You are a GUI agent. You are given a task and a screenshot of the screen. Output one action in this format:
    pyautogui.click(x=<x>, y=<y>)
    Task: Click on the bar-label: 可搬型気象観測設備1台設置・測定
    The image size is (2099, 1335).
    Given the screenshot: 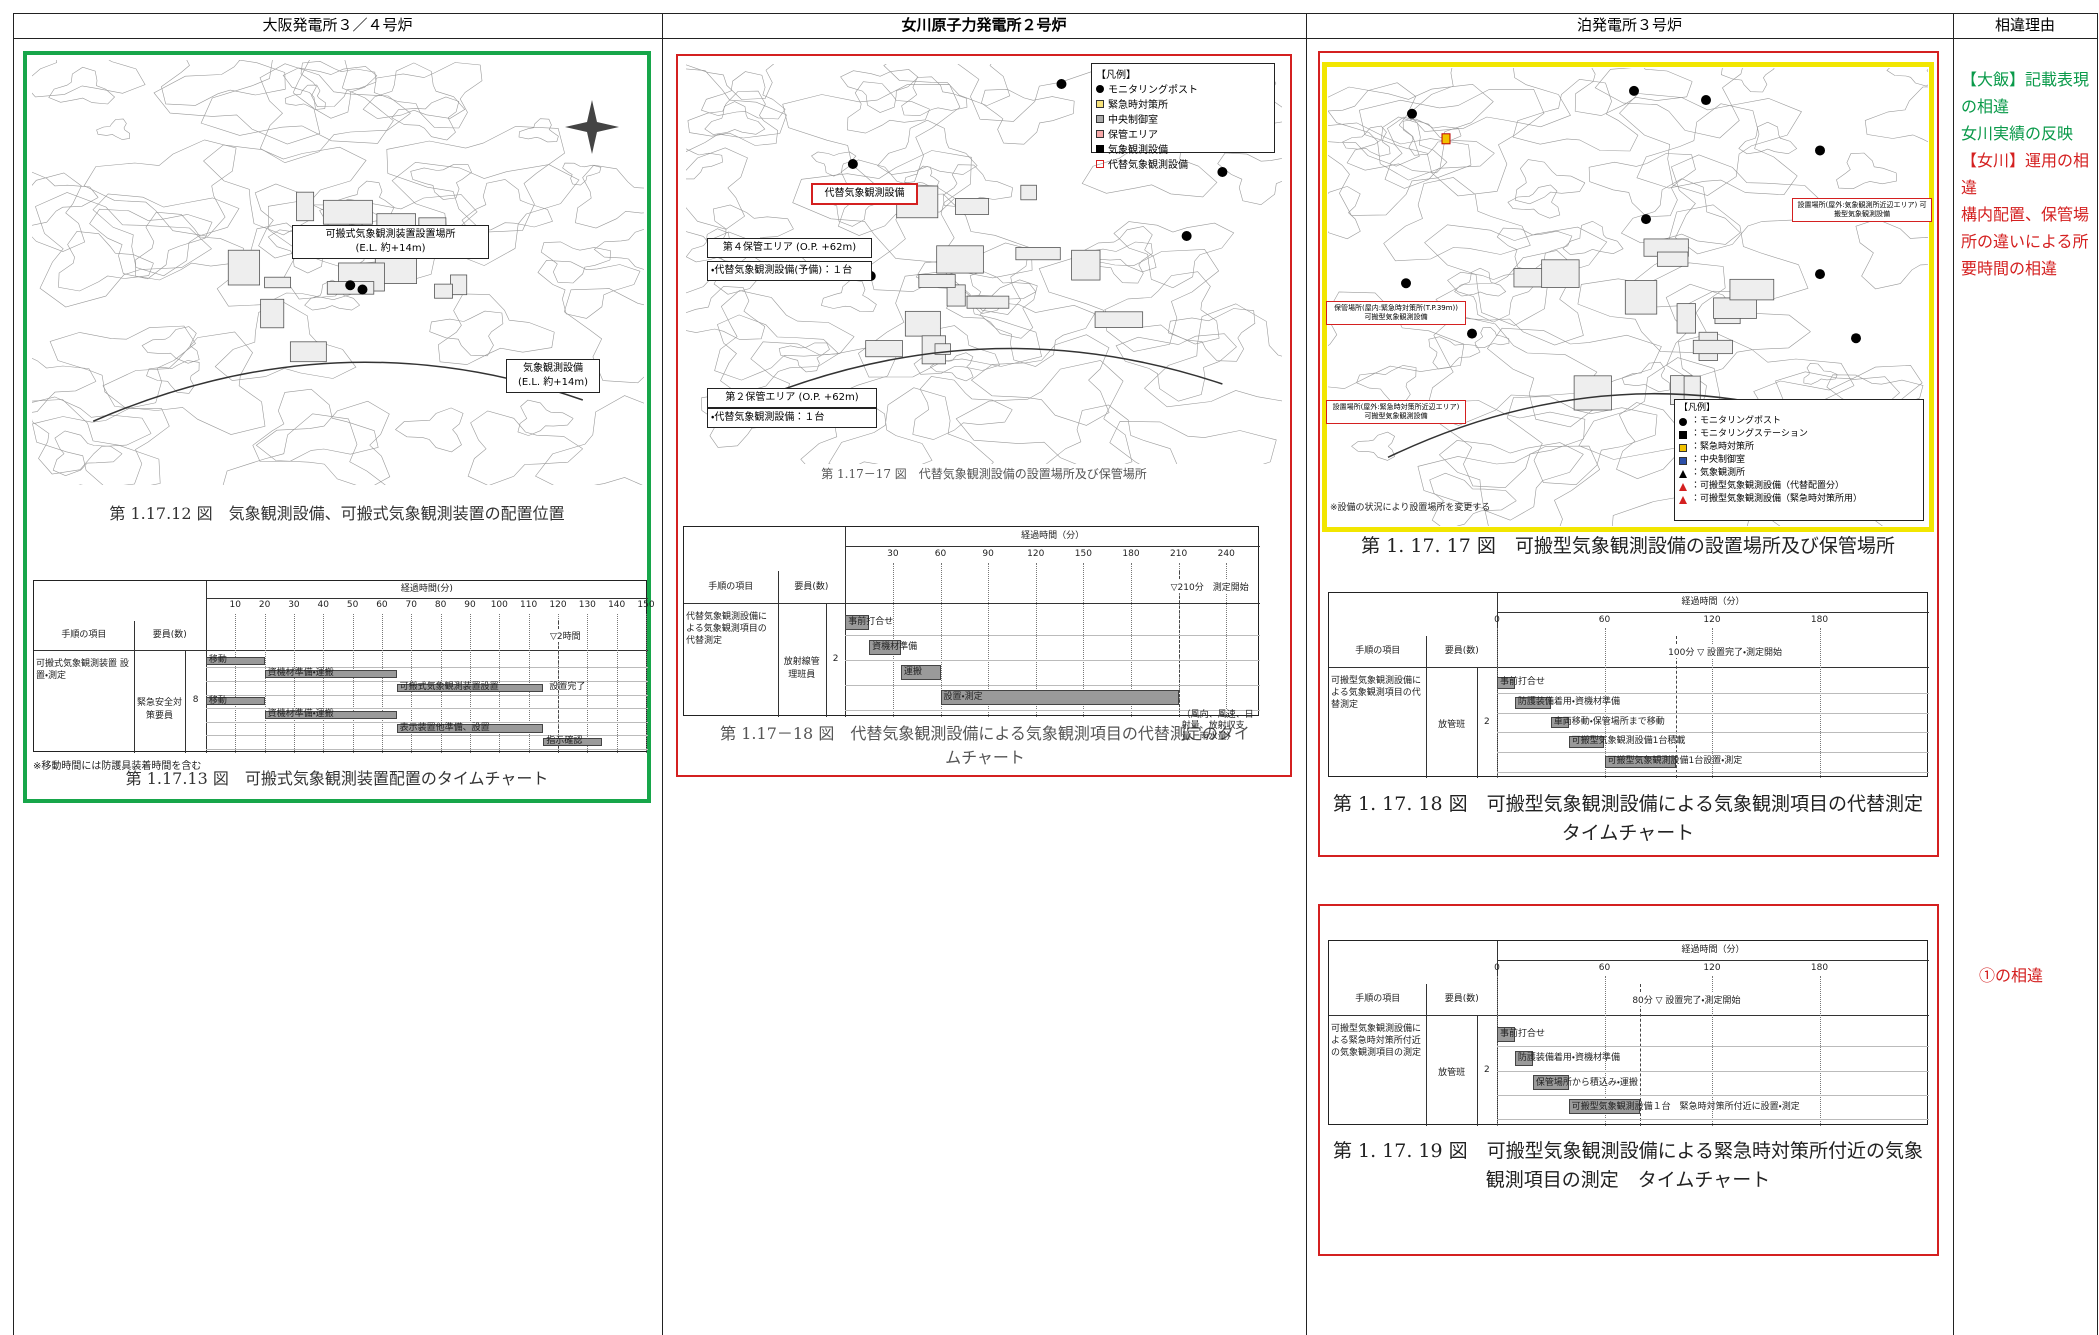 What is the action you would take?
    pyautogui.click(x=1675, y=761)
    